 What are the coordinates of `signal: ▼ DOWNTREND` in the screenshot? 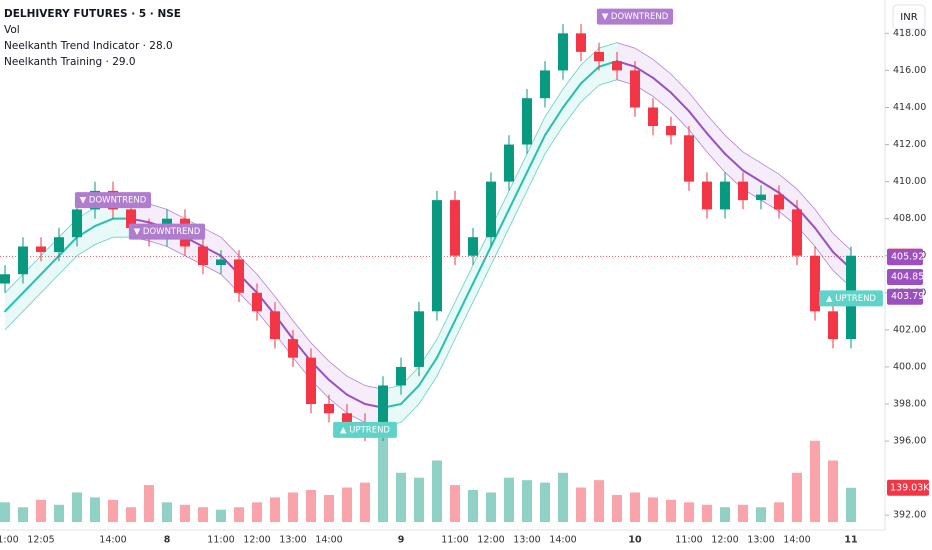 It's located at (635, 16).